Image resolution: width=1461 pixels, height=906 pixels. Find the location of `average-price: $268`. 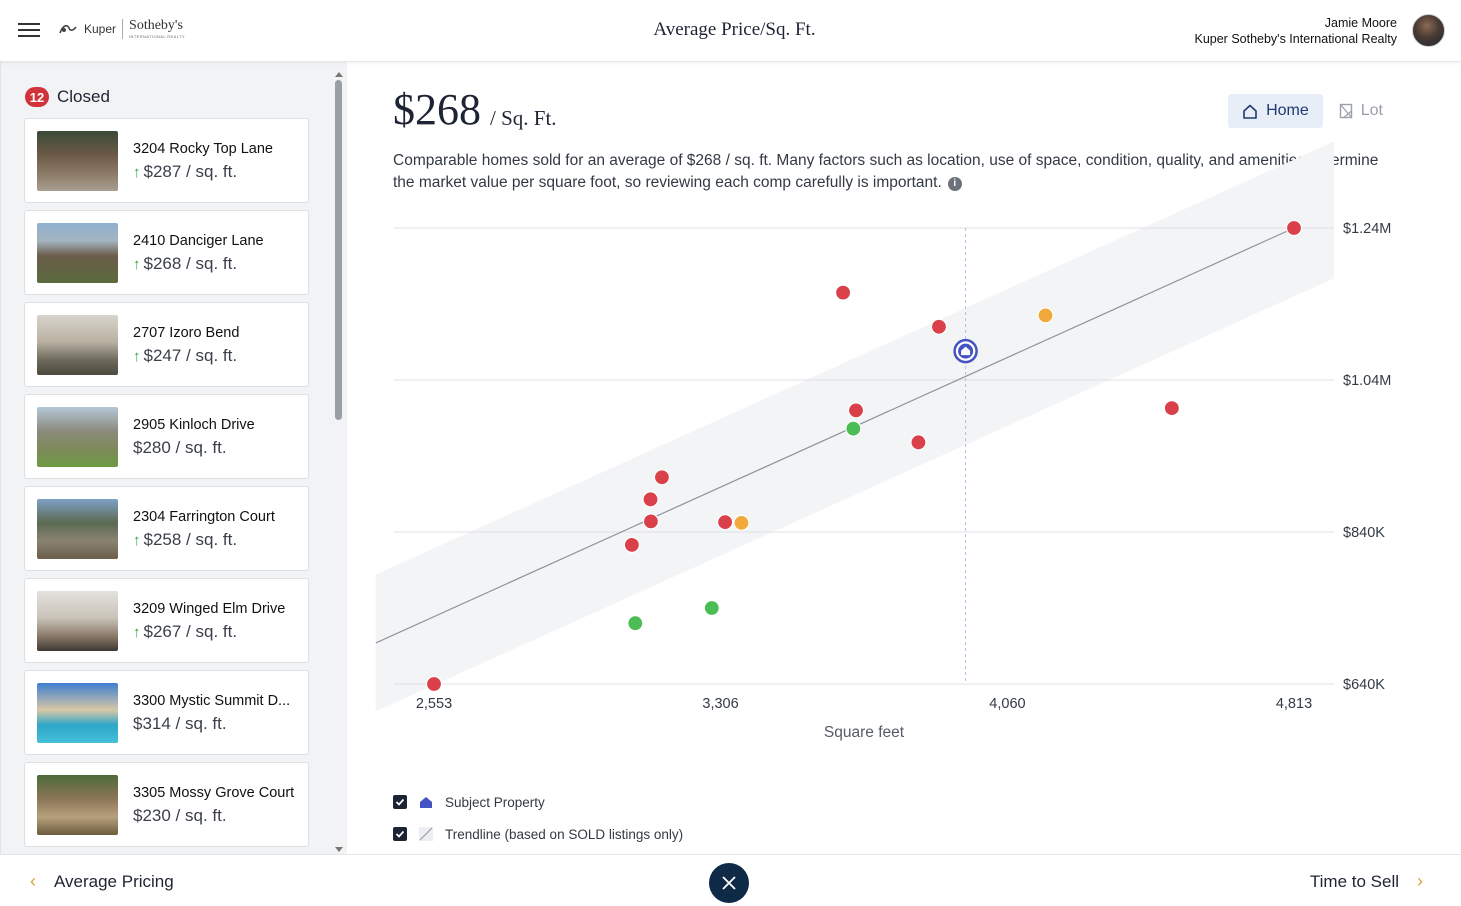

average-price: $268 is located at coordinates (437, 109).